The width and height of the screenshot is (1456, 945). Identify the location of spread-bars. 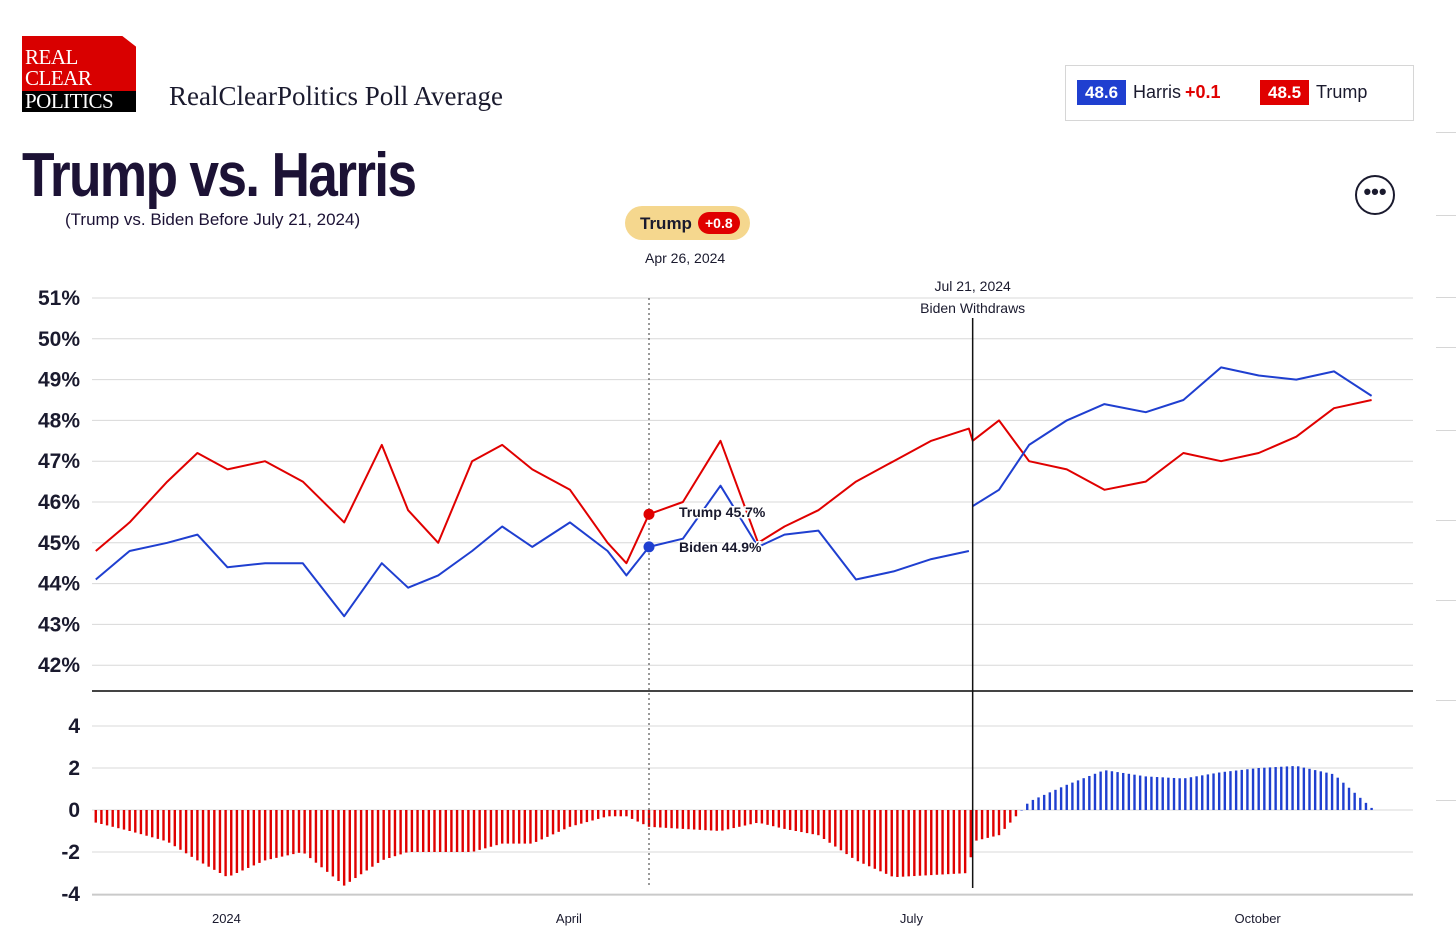
(733, 826).